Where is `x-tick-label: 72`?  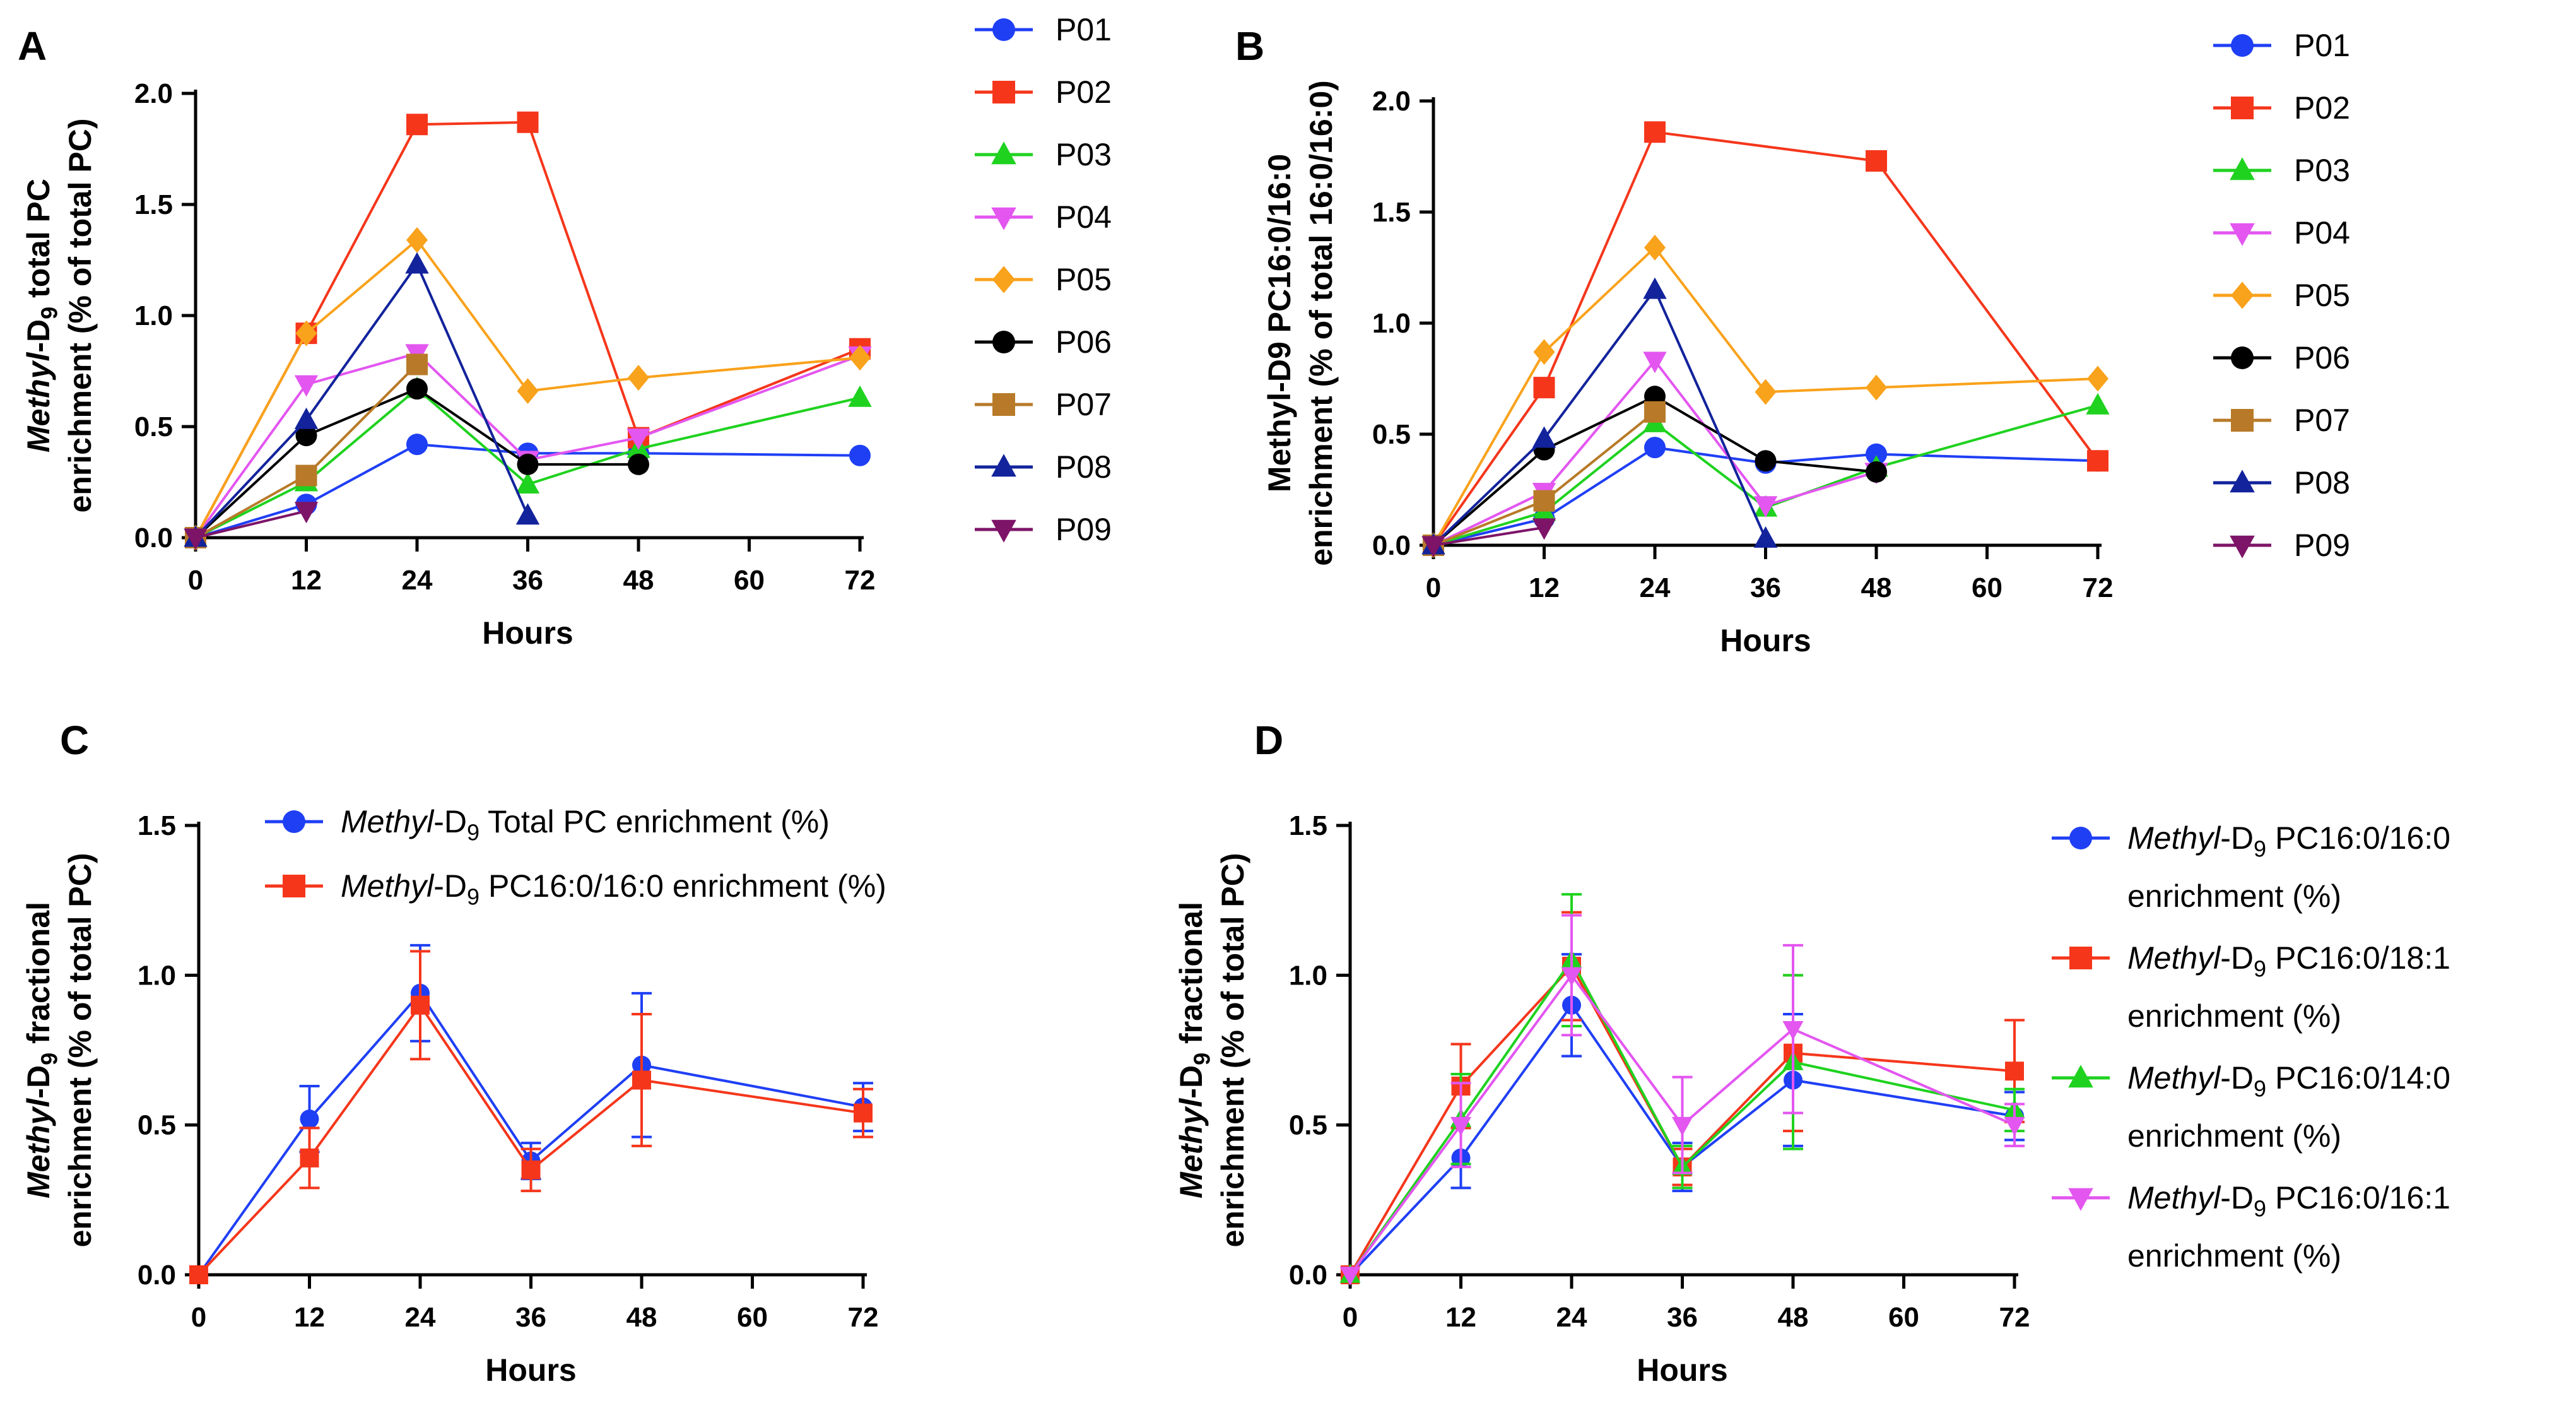
x-tick-label: 72 is located at coordinates (860, 580).